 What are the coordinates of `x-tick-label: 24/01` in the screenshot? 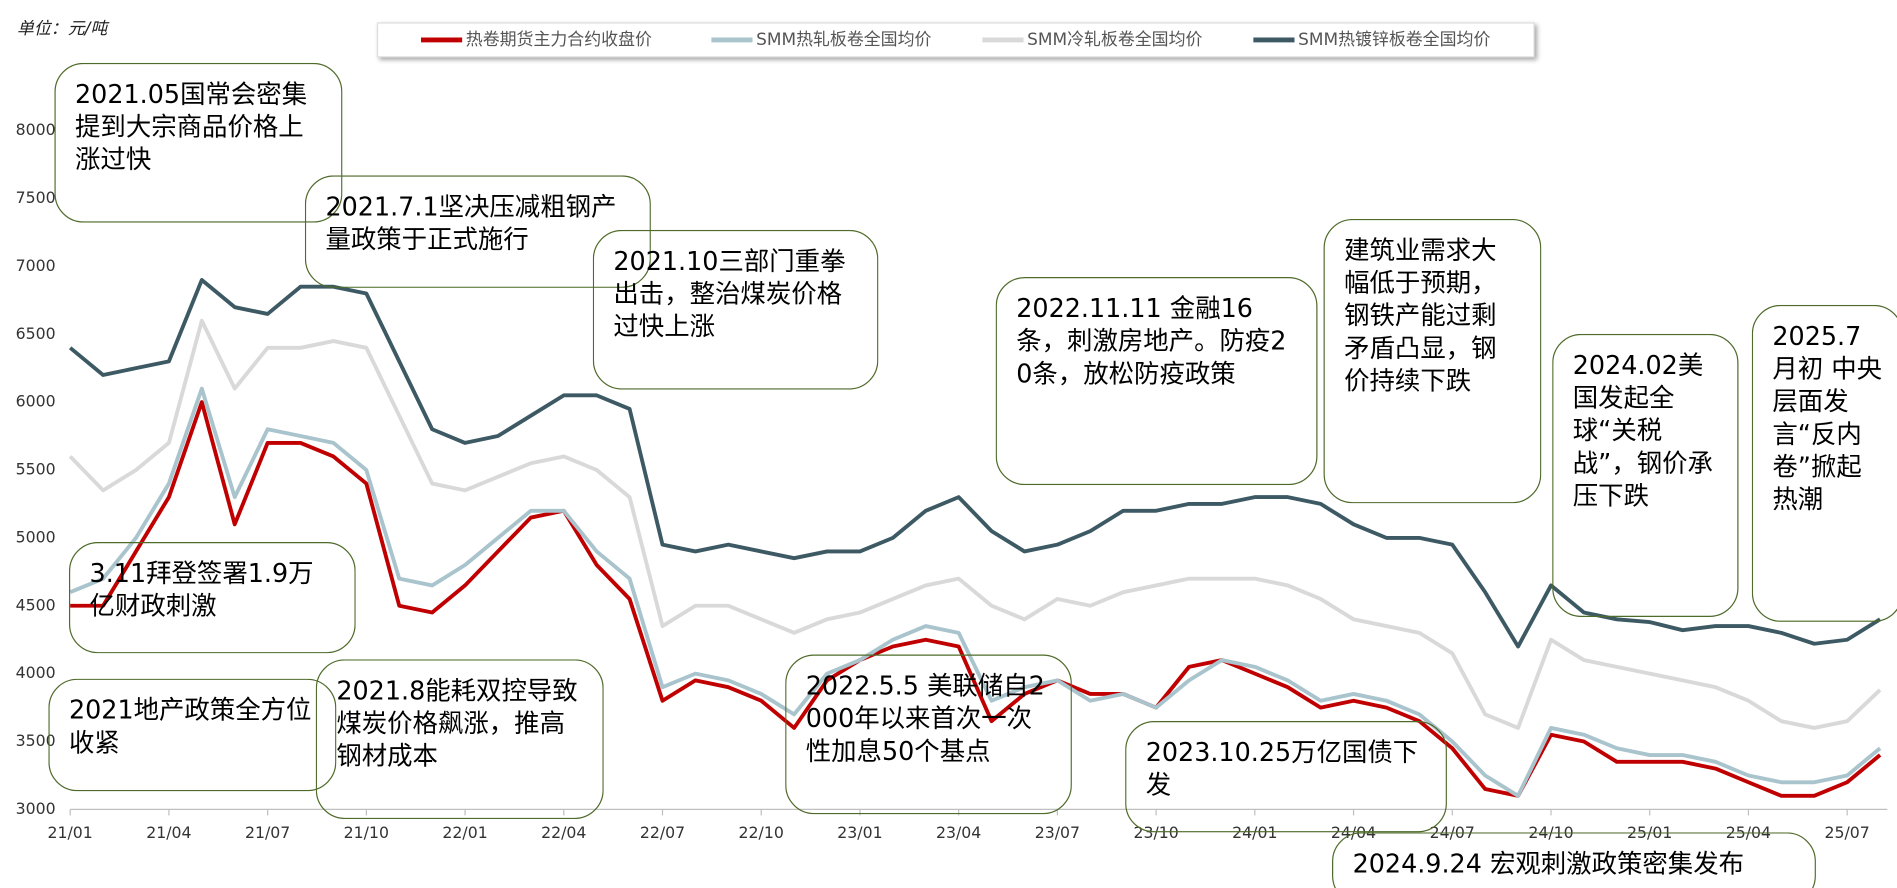 It's located at (1254, 832).